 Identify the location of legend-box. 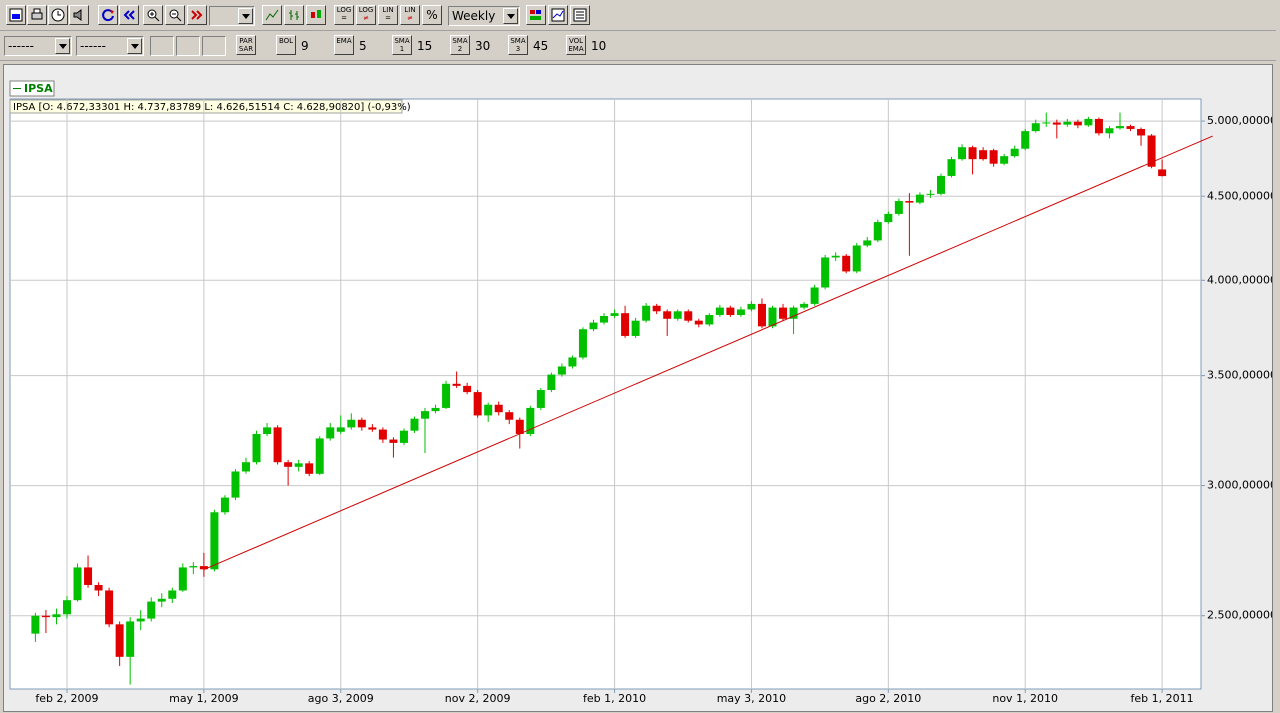
(32, 88).